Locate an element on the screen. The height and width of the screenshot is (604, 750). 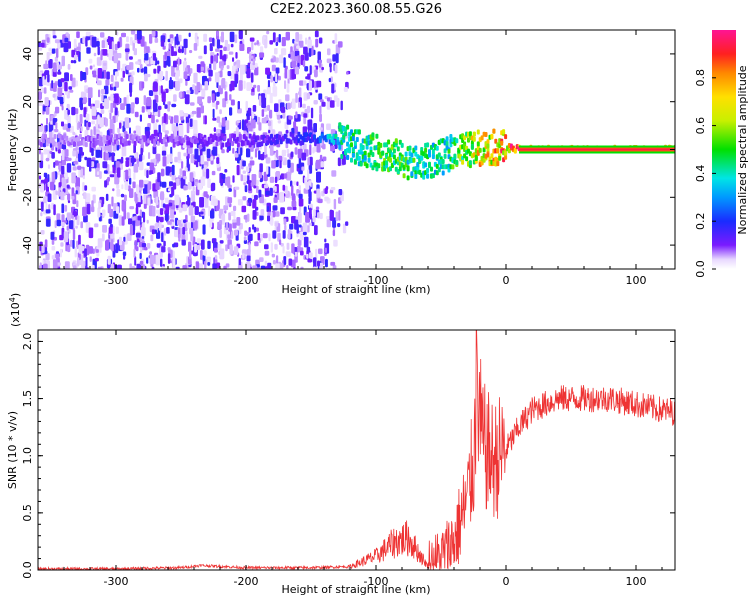
x-tick-label: 0 is located at coordinates (506, 280).